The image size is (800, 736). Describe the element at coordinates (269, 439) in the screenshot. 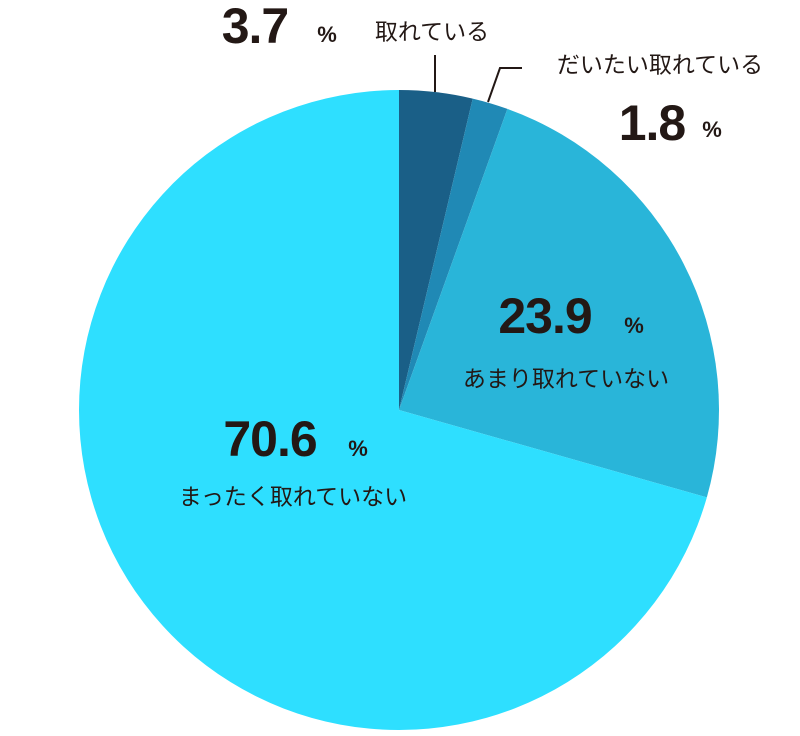

I see `value-label: 70.6` at that location.